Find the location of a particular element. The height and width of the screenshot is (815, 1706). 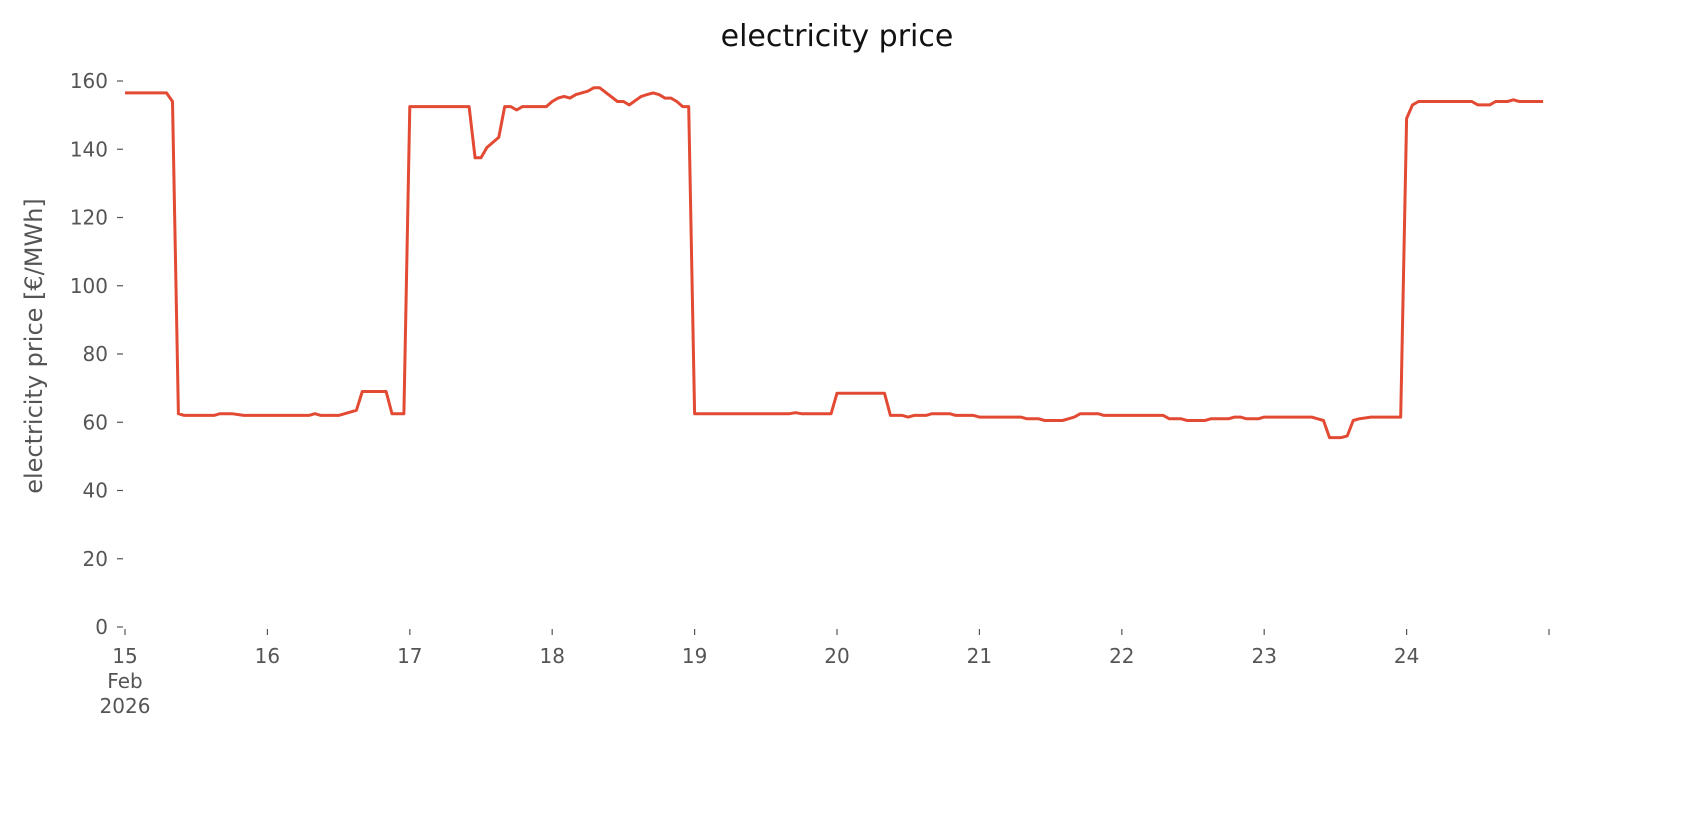

y-tick-label: 80 is located at coordinates (95, 354).